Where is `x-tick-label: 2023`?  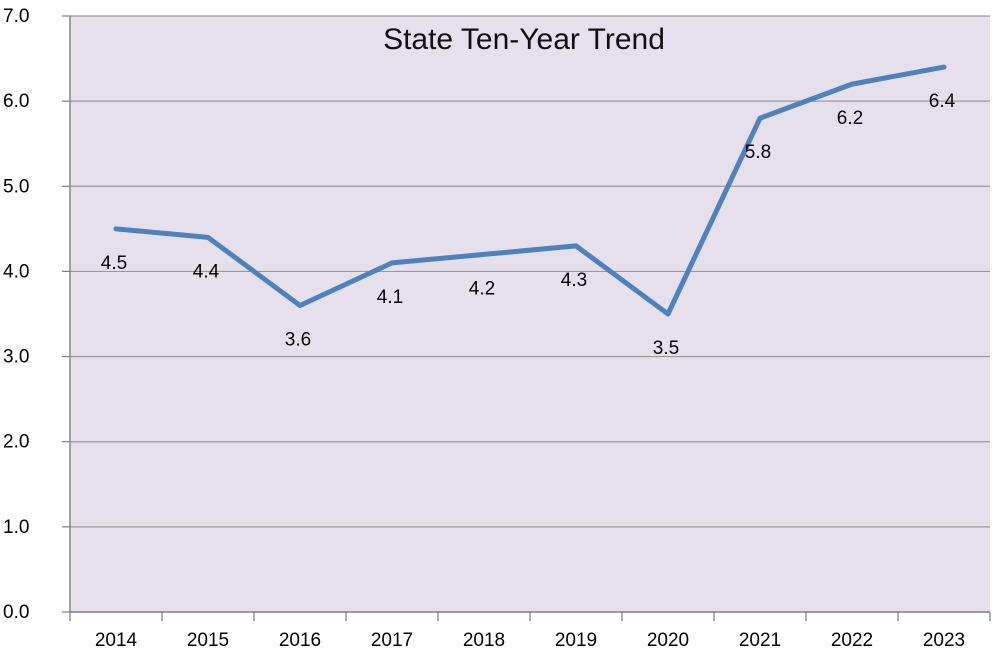
x-tick-label: 2023 is located at coordinates (944, 640).